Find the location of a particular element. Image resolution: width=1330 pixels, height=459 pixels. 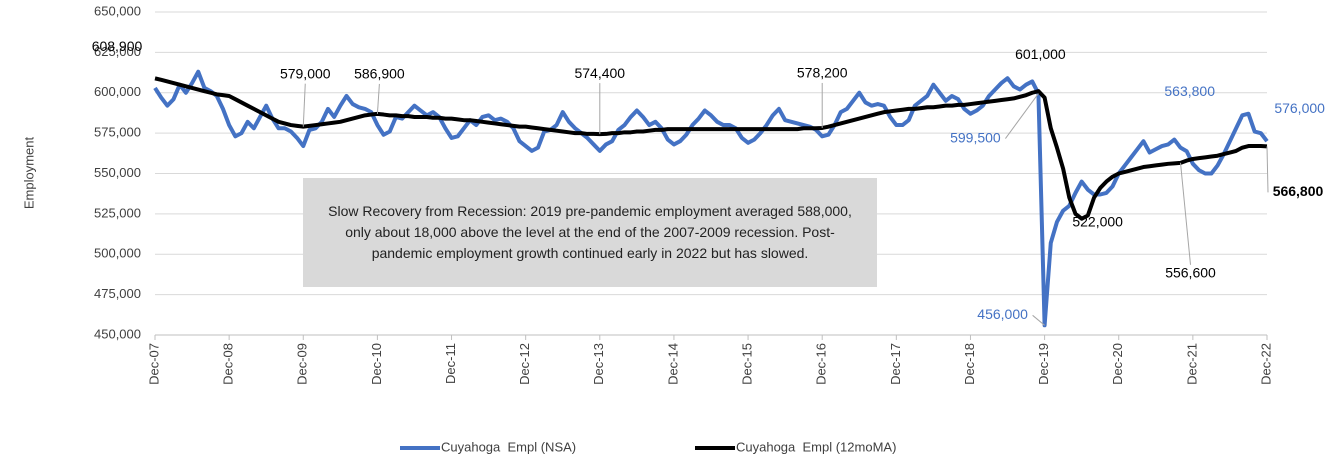

y-tick-label: 600,000 is located at coordinates (117, 91).